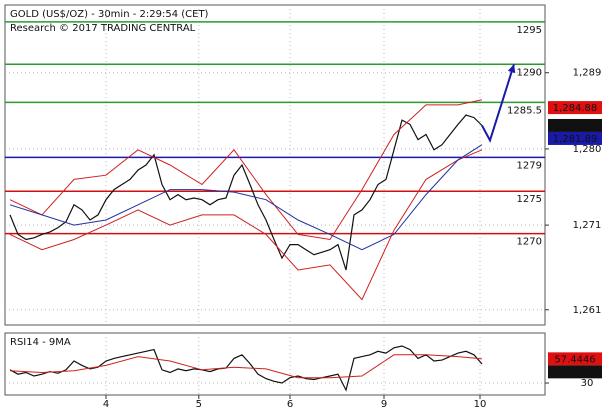 The image size is (608, 419). What do you see at coordinates (529, 165) in the screenshot?
I see `level-label: 1279` at bounding box center [529, 165].